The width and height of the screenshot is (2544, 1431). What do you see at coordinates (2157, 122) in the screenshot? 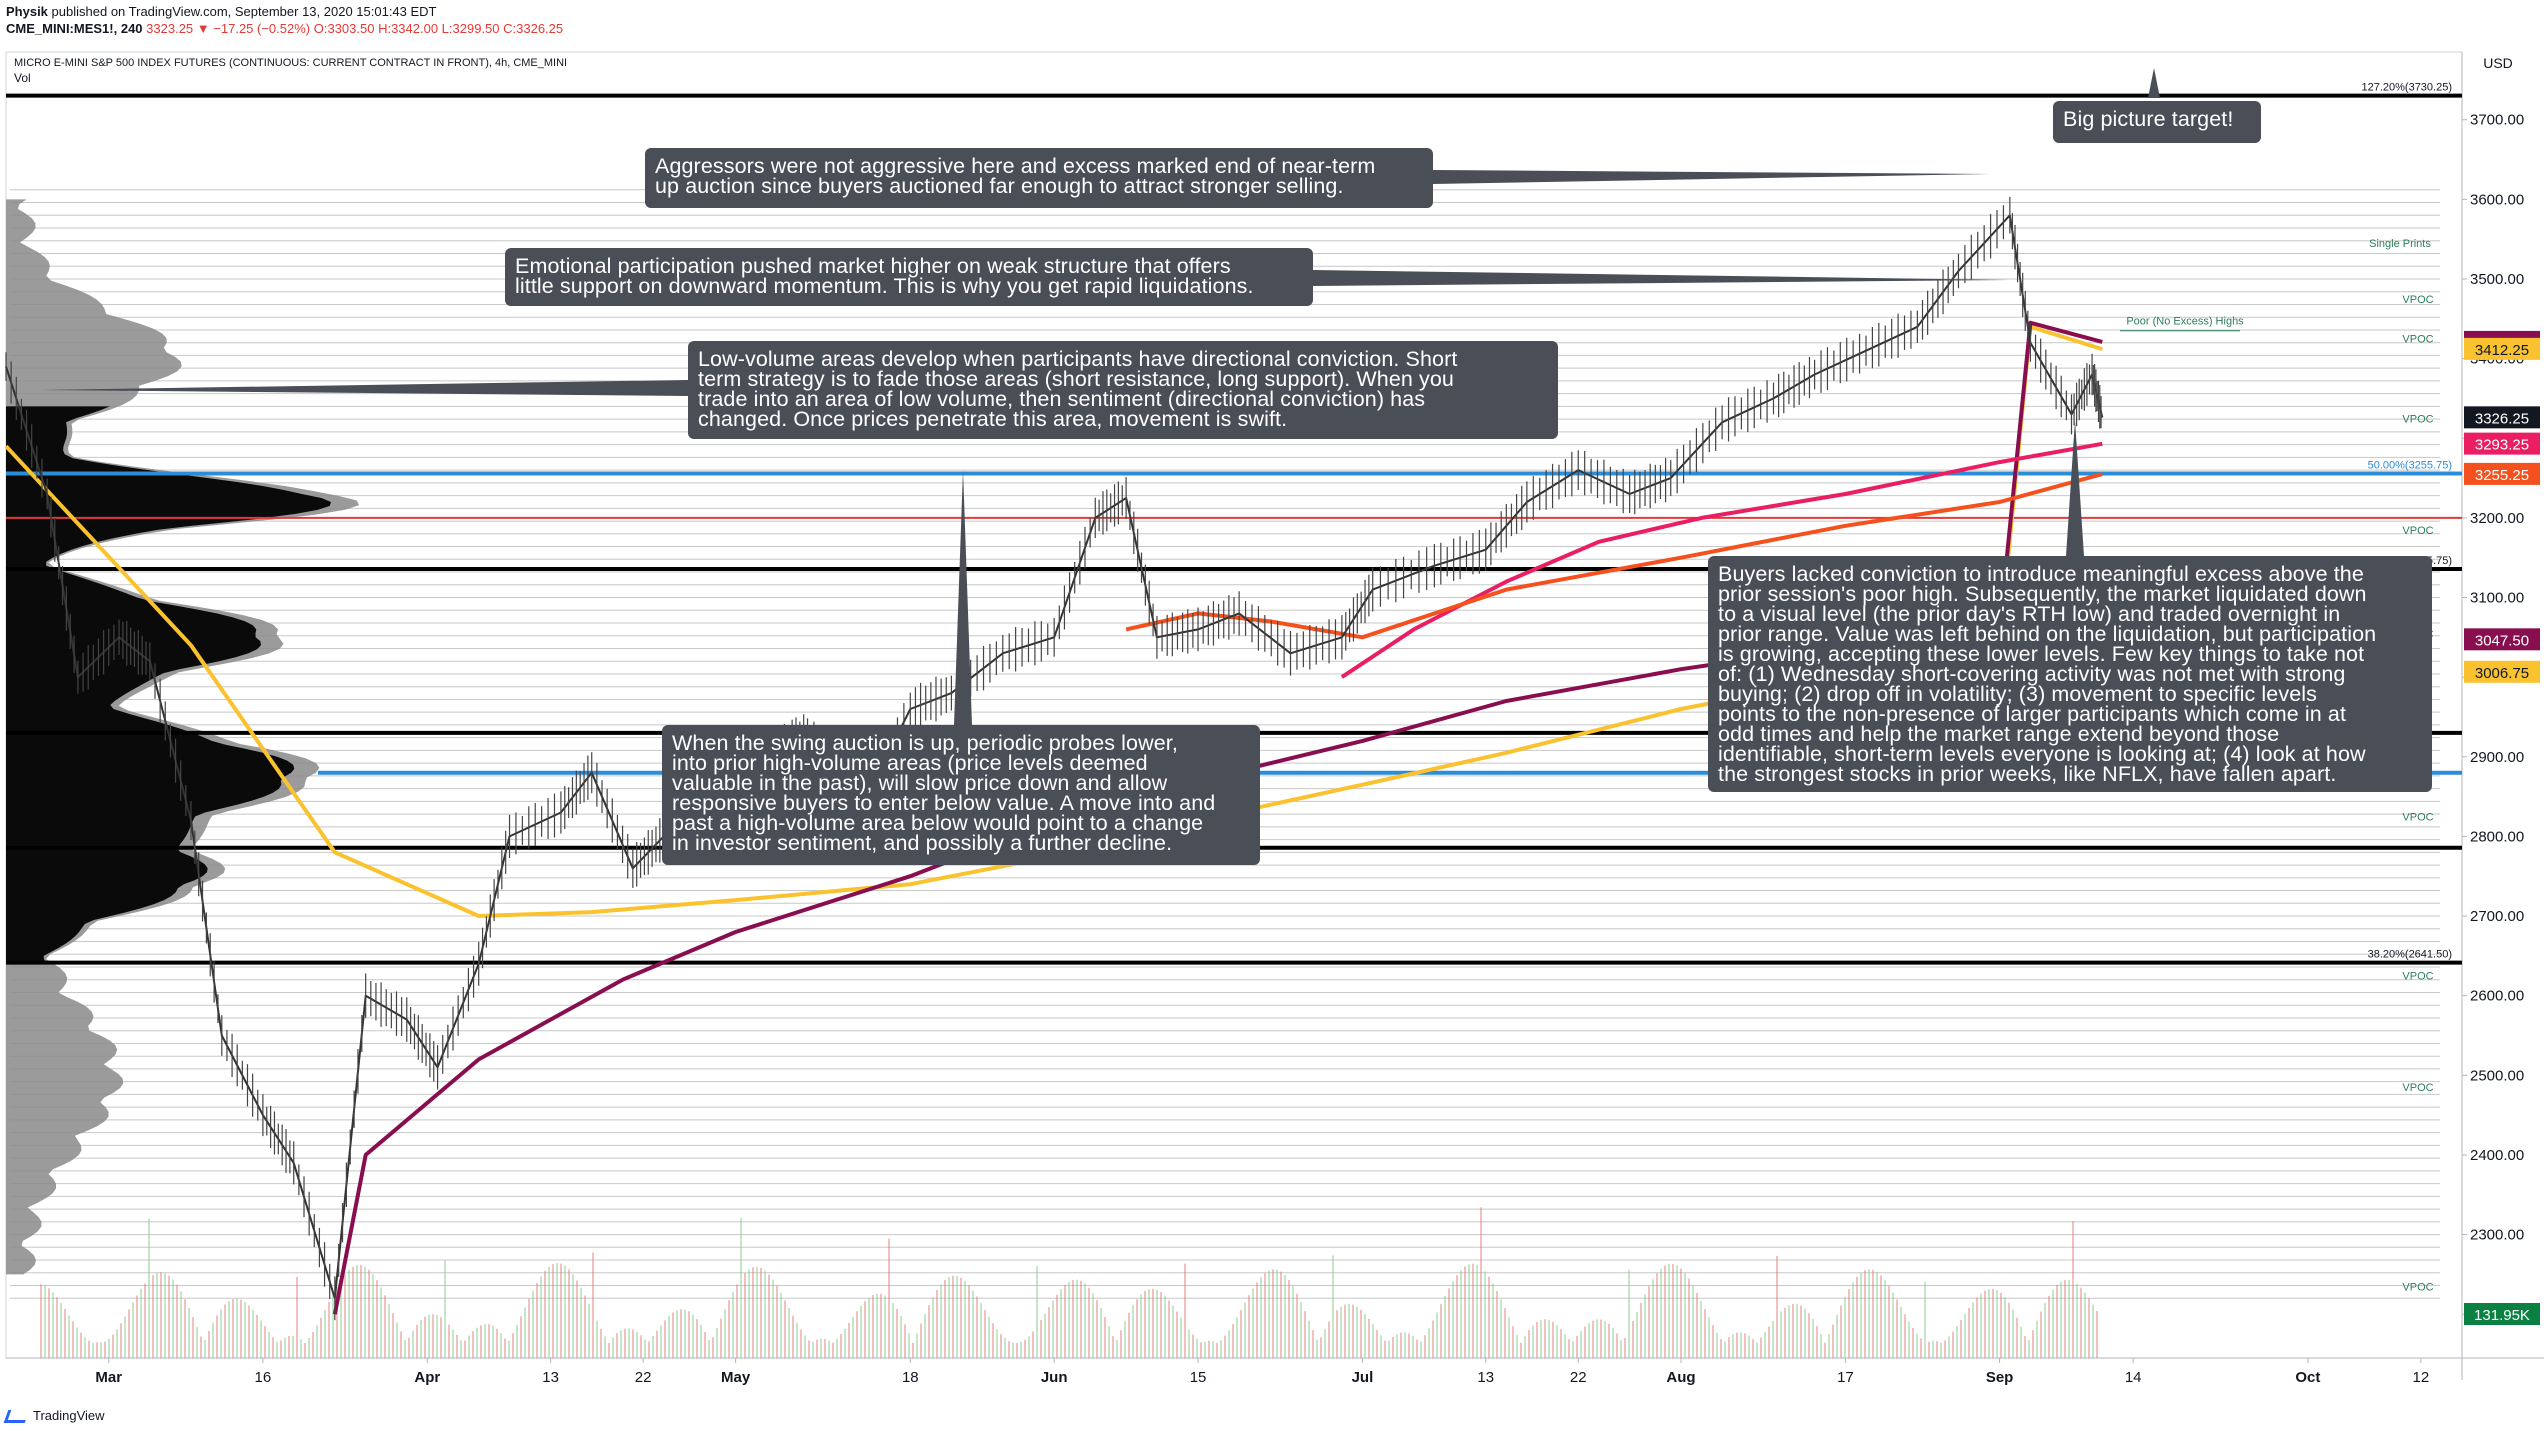
I see `annotation-big-picture-target: Big picture target!` at bounding box center [2157, 122].